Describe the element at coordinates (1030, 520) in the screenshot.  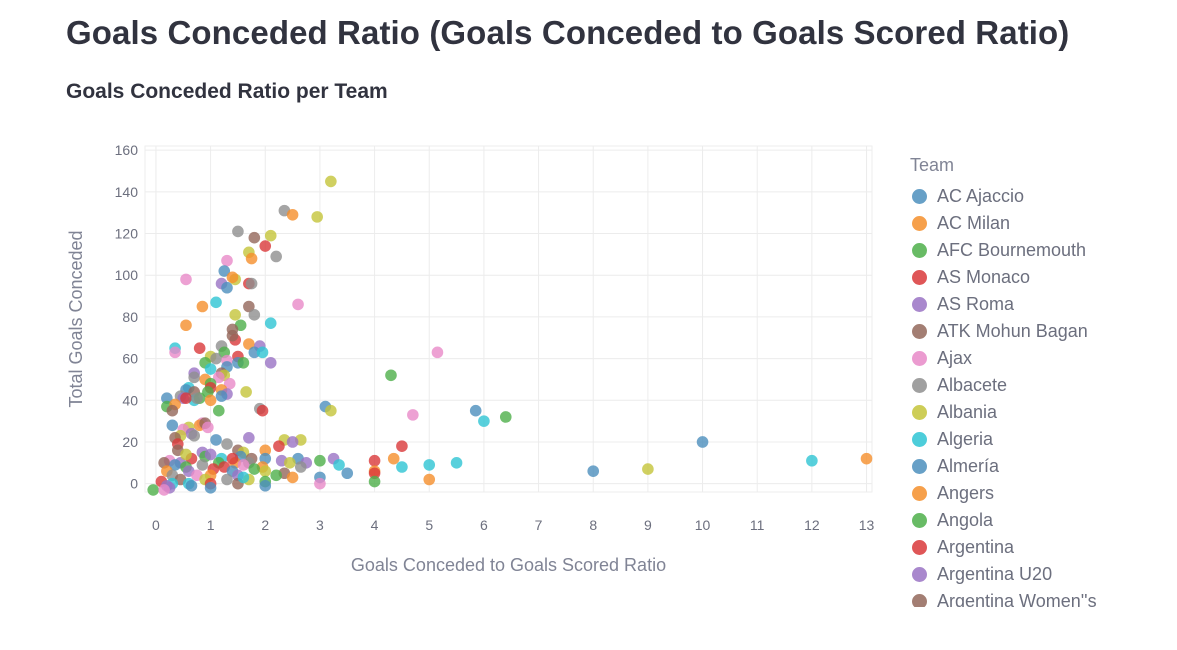
I see `legend-item: Angola` at that location.